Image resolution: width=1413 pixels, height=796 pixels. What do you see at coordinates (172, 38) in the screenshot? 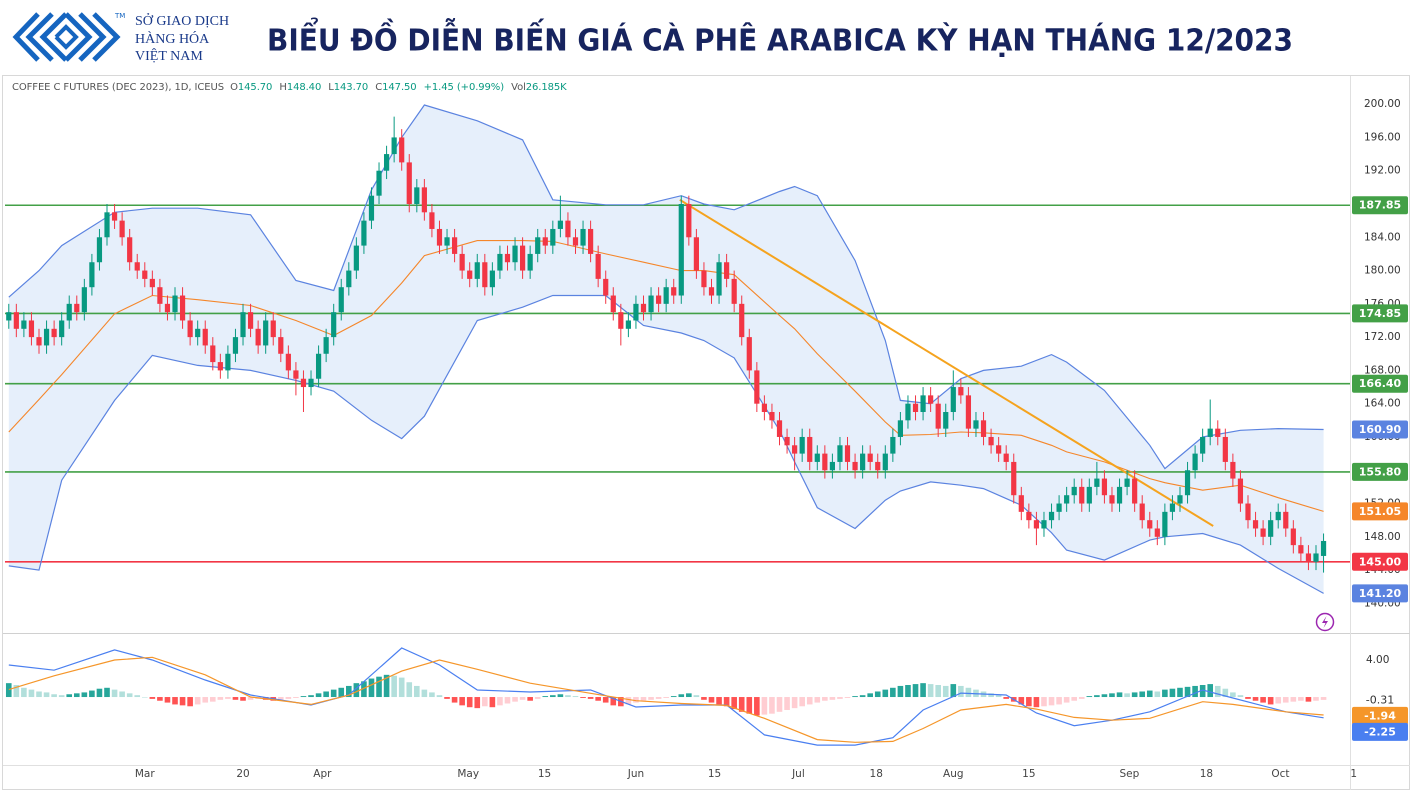
I see `logo-text: HÀNG HÓA` at bounding box center [172, 38].